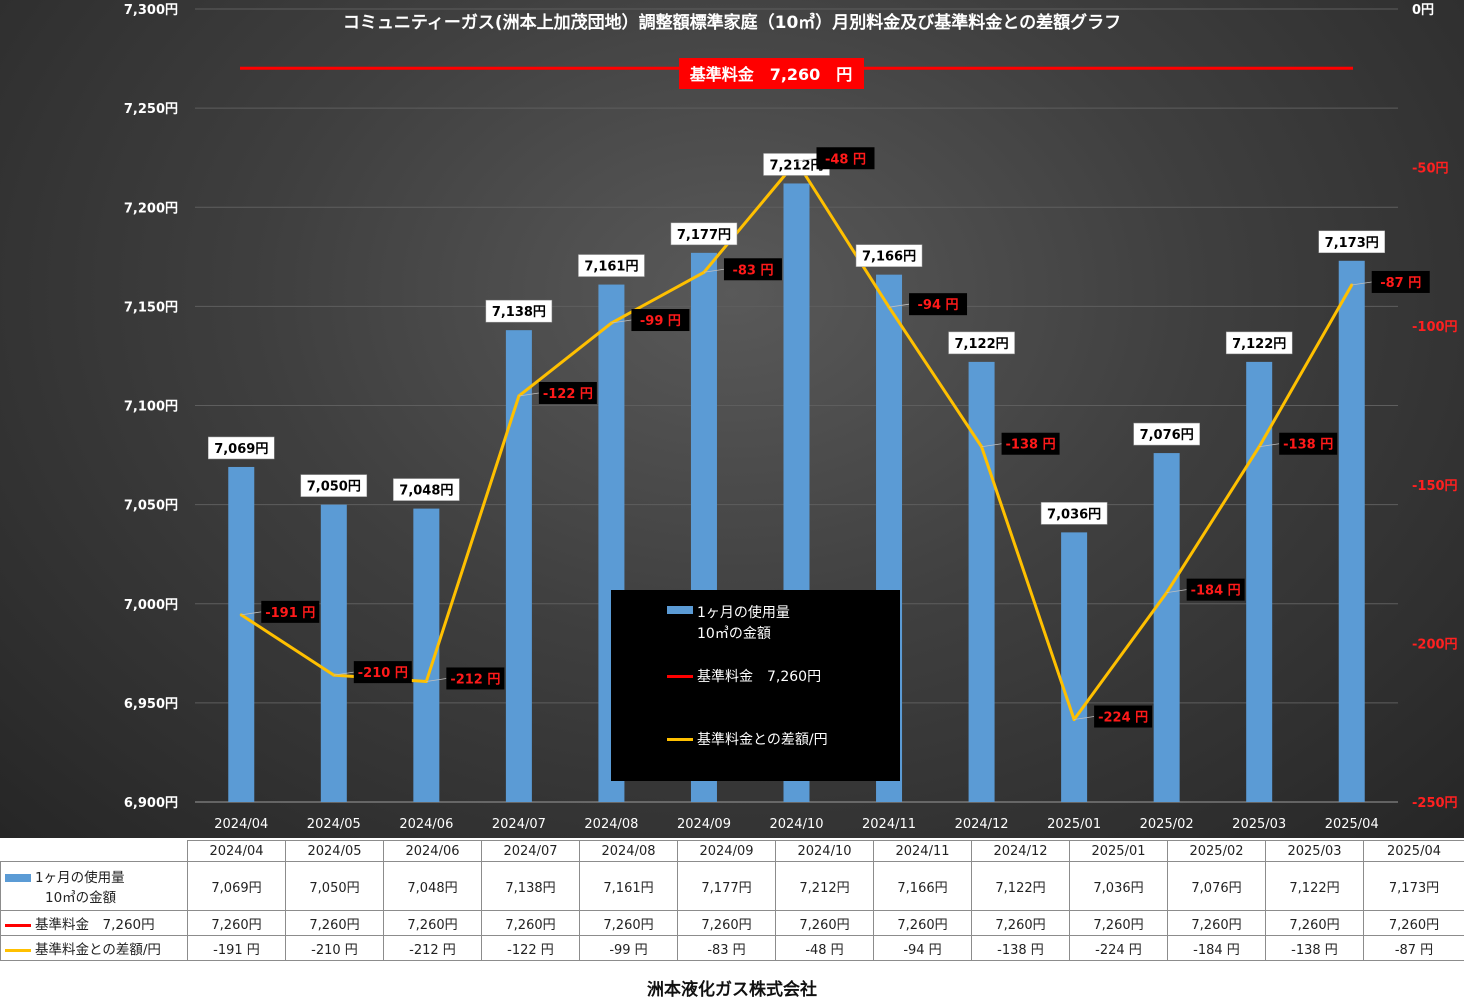  Describe the element at coordinates (1216, 886) in the screenshot. I see `table-cell: 7,076円` at that location.